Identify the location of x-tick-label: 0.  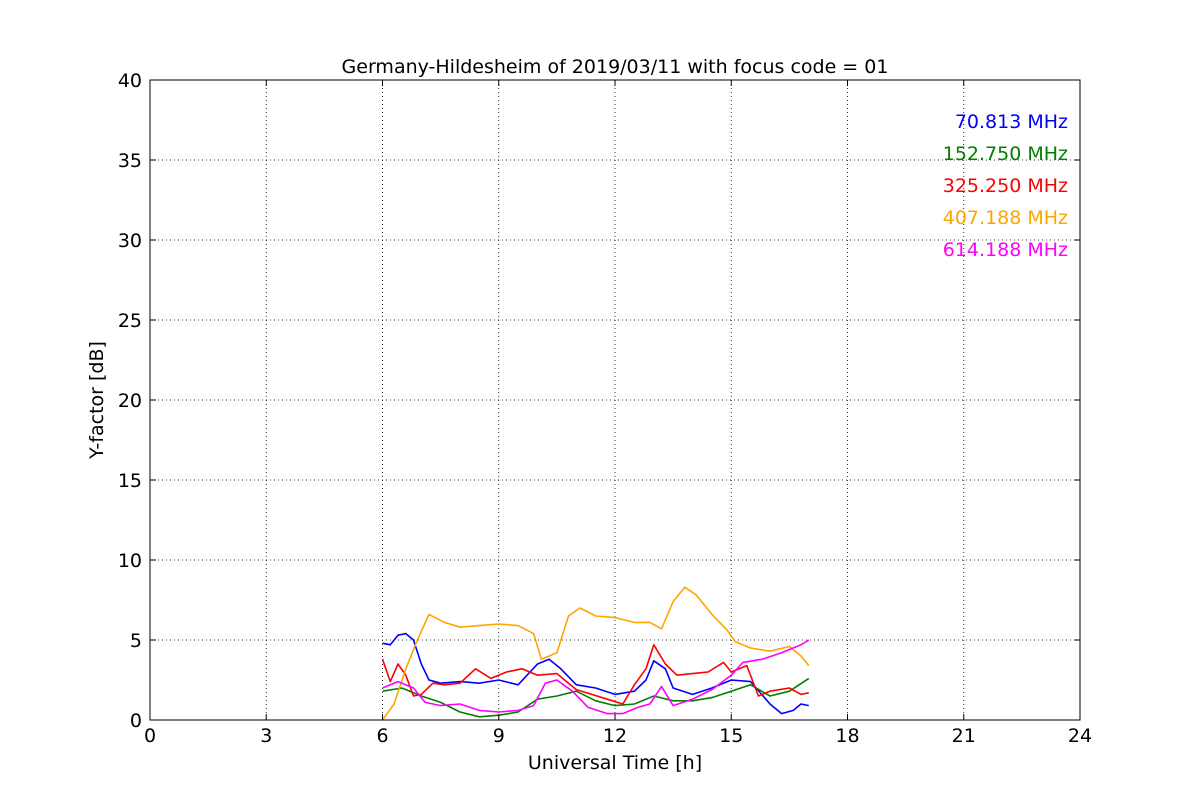
(150, 736).